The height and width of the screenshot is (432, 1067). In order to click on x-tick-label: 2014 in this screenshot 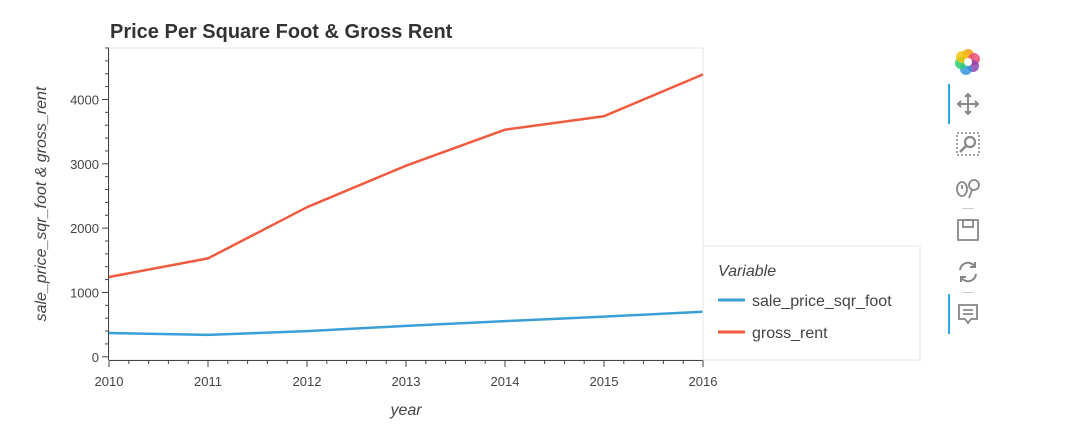, I will do `click(505, 381)`.